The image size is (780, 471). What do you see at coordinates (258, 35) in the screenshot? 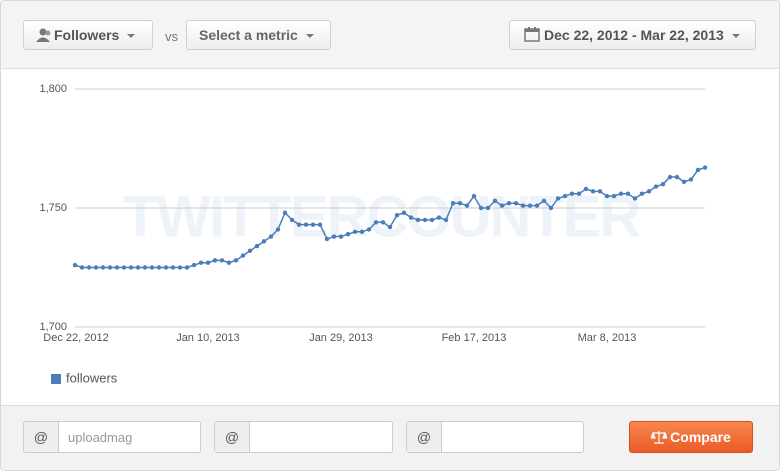
I see `second-metric-button: Select a metric` at bounding box center [258, 35].